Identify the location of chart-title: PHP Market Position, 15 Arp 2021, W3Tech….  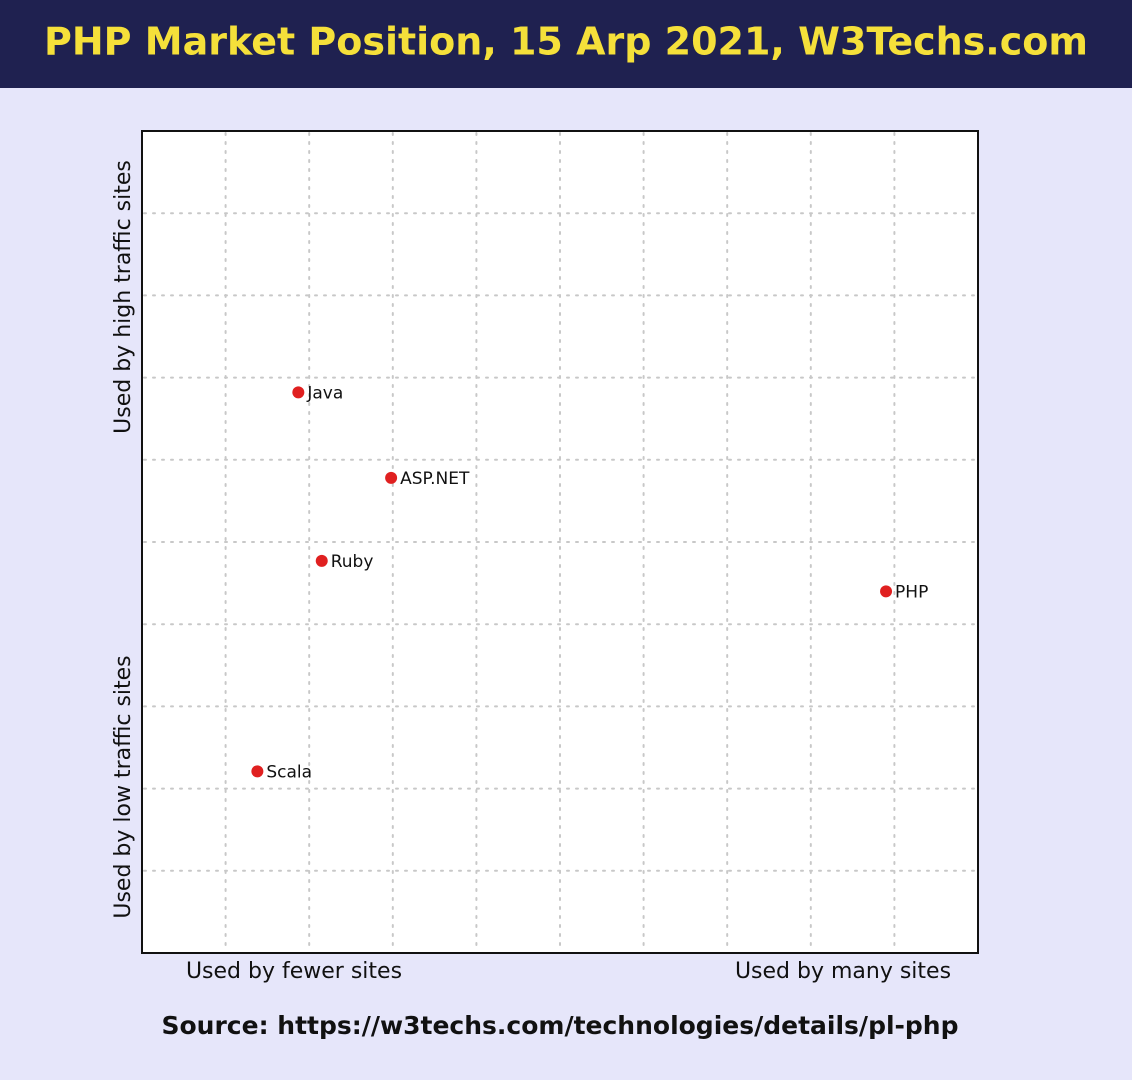
(566, 42).